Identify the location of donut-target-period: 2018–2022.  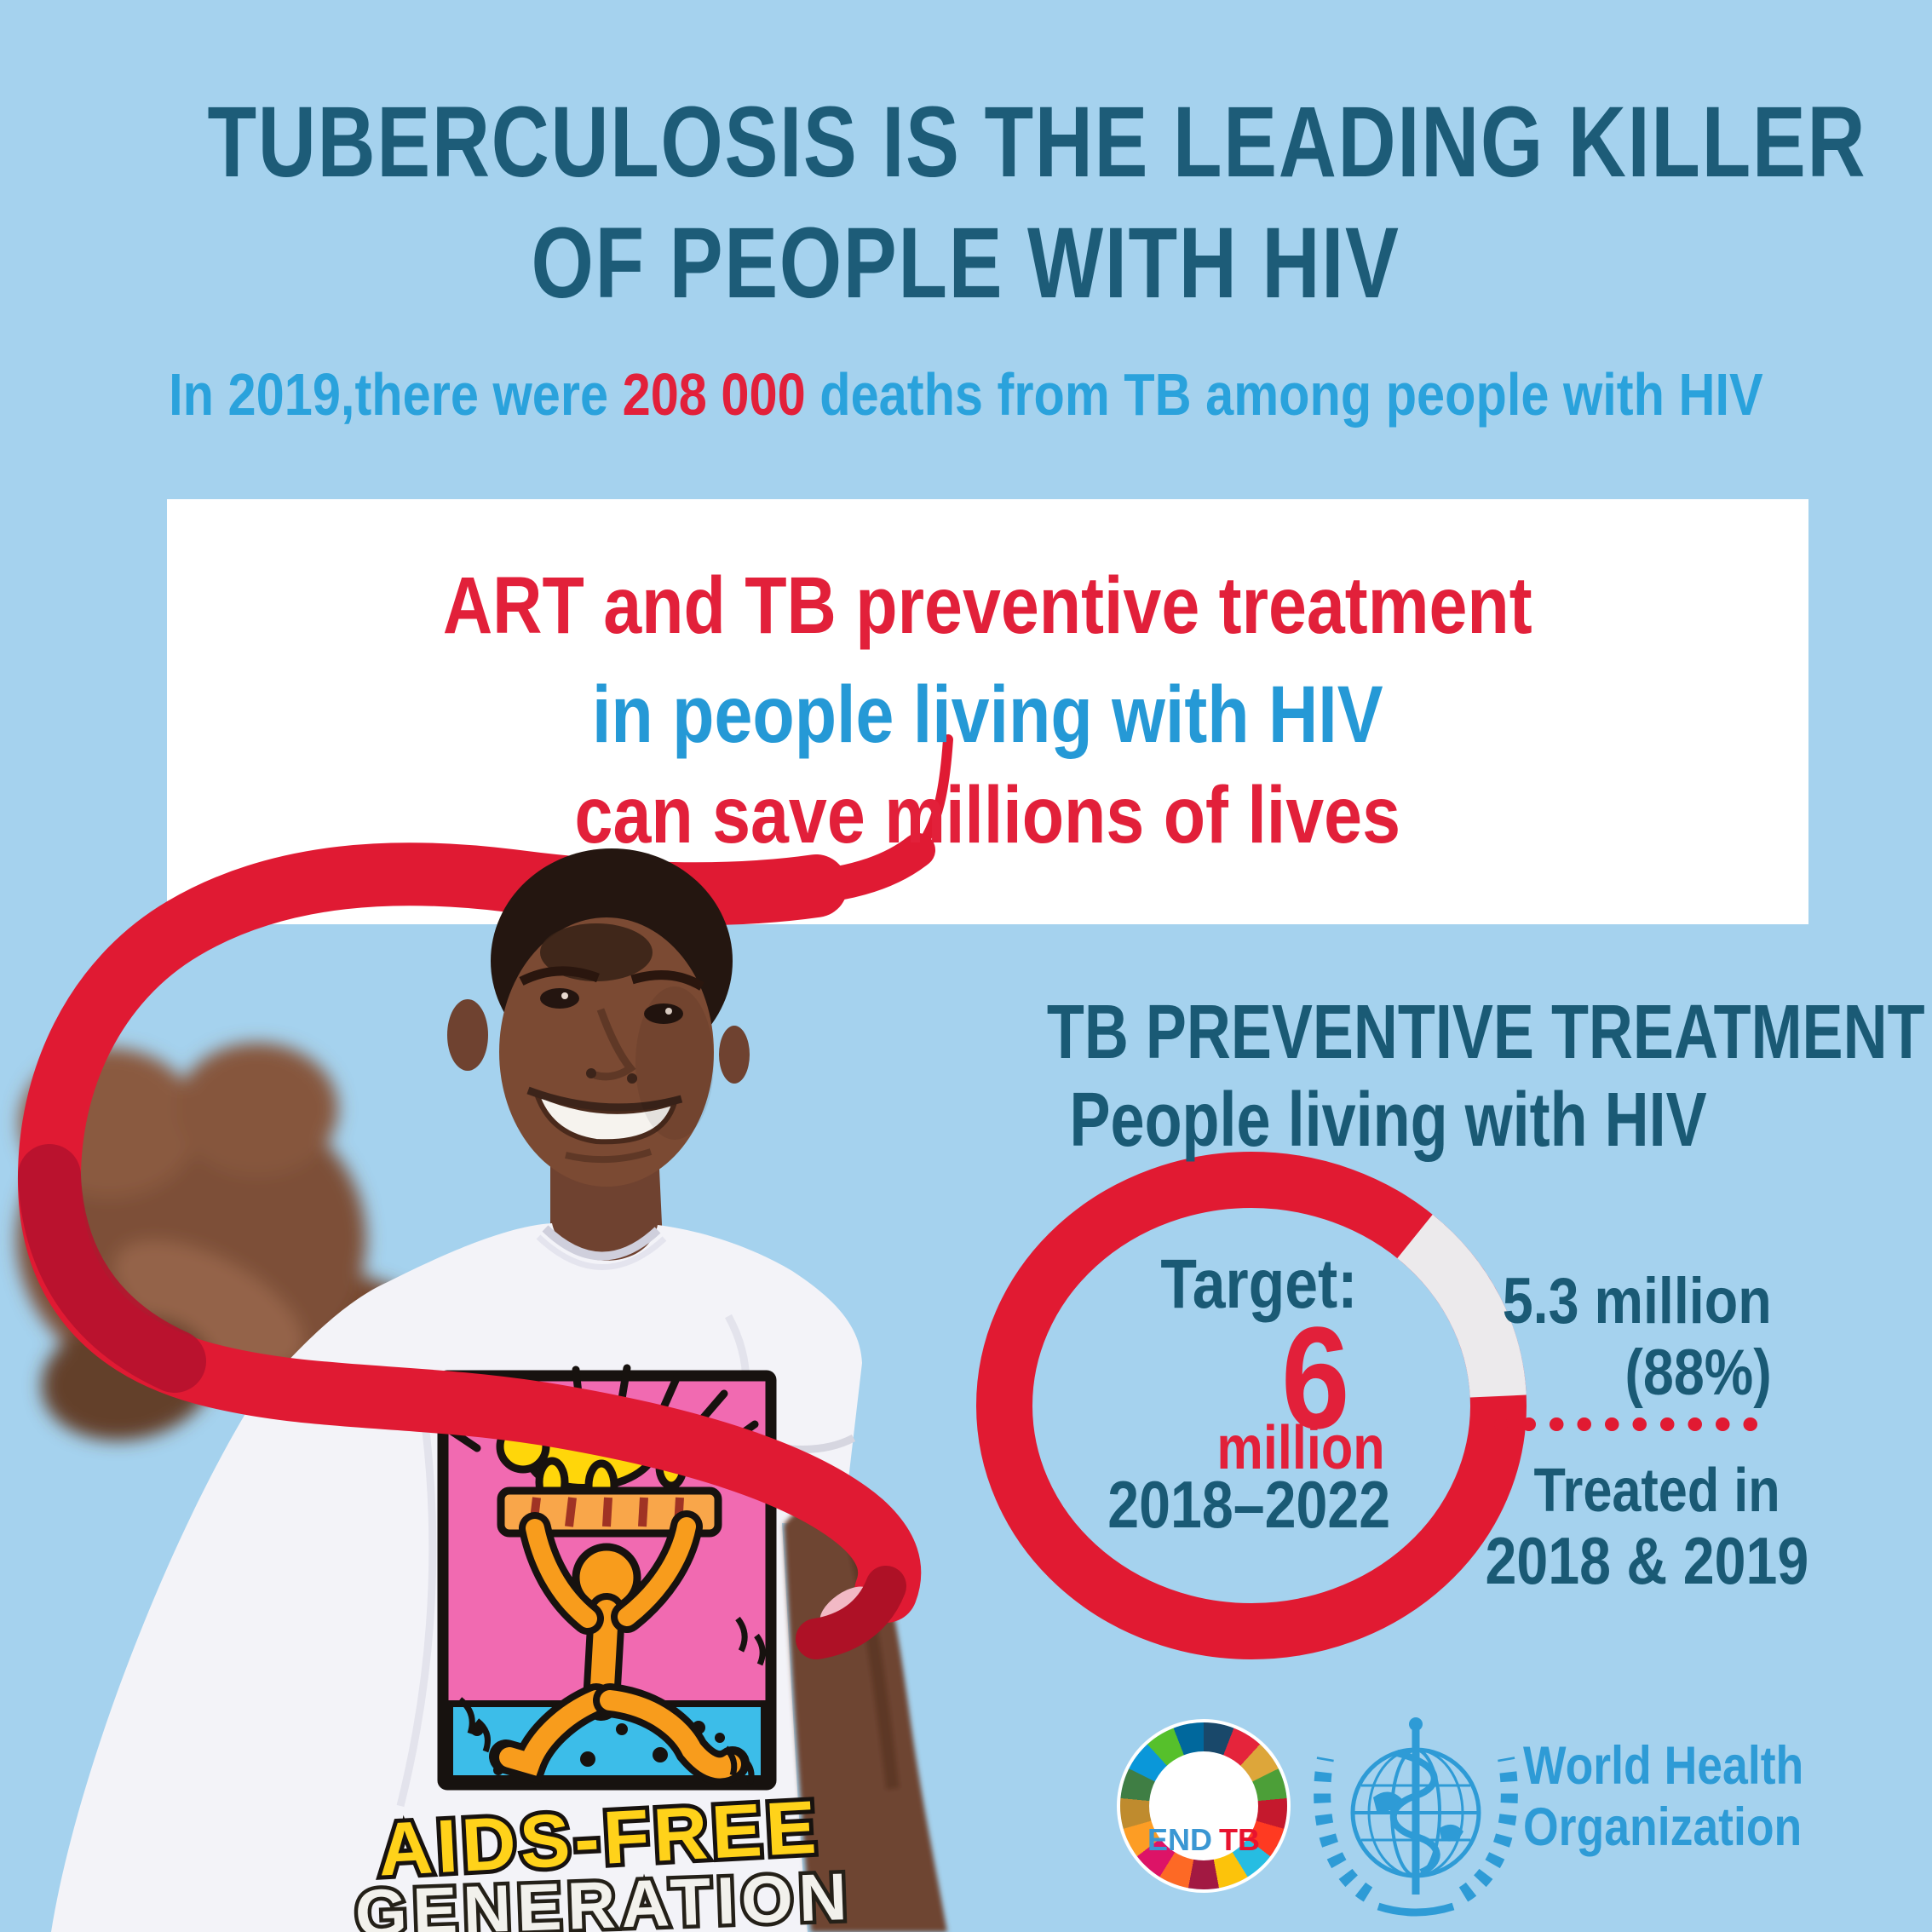
(1248, 1505).